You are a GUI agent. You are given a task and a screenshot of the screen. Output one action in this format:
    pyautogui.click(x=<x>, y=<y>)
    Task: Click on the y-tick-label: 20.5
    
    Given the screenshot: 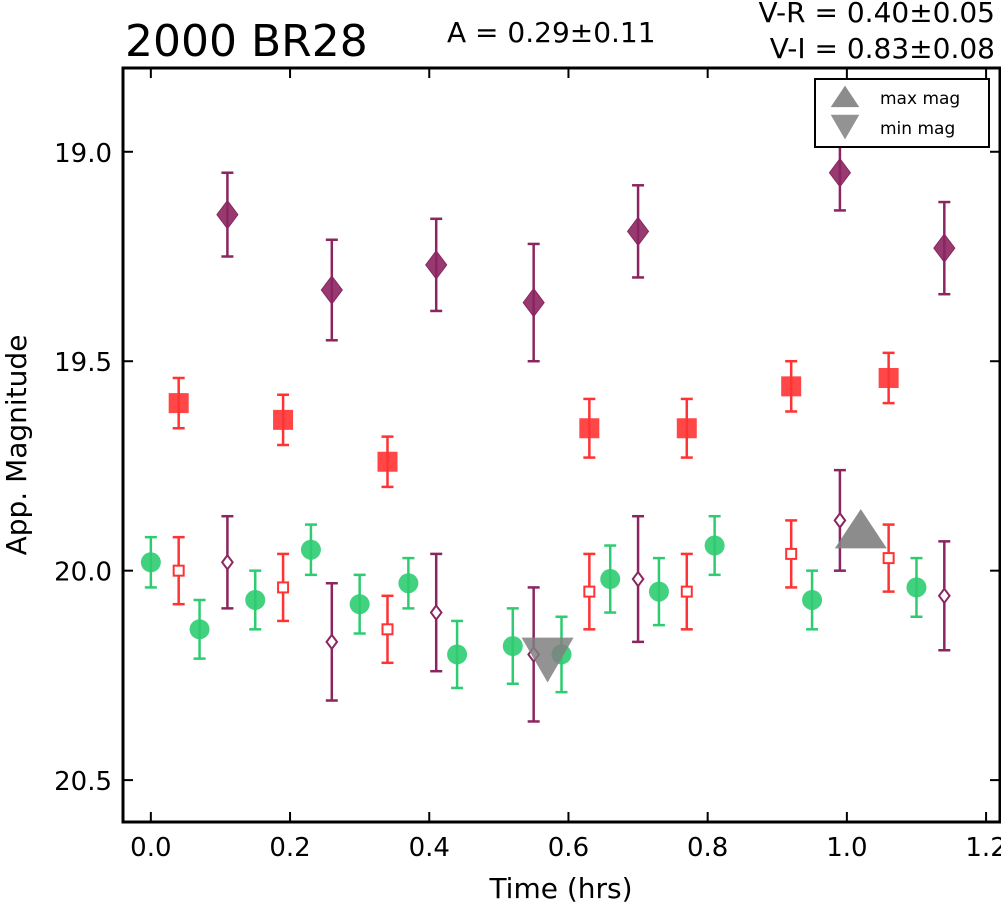 What is the action you would take?
    pyautogui.click(x=83, y=782)
    